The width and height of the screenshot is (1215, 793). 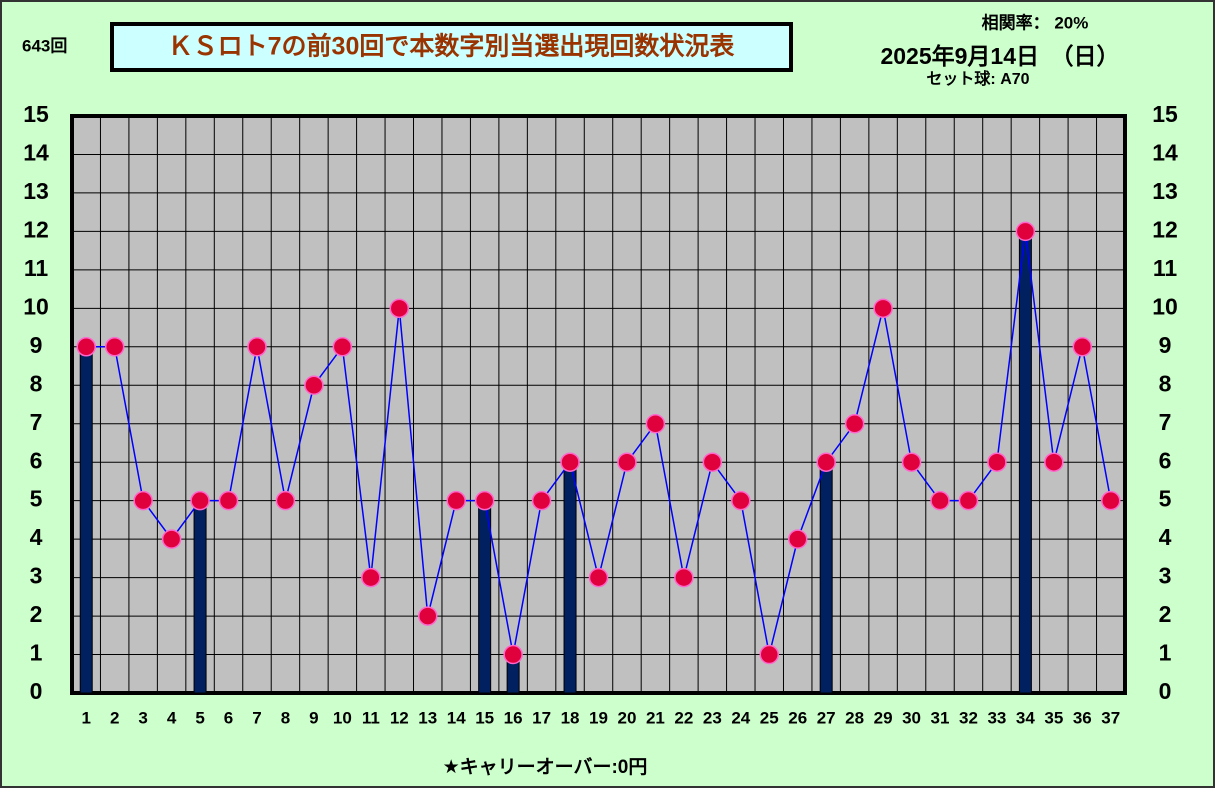 What do you see at coordinates (545, 767) in the screenshot?
I see `carryover: ★キャリーオーバー:0円` at bounding box center [545, 767].